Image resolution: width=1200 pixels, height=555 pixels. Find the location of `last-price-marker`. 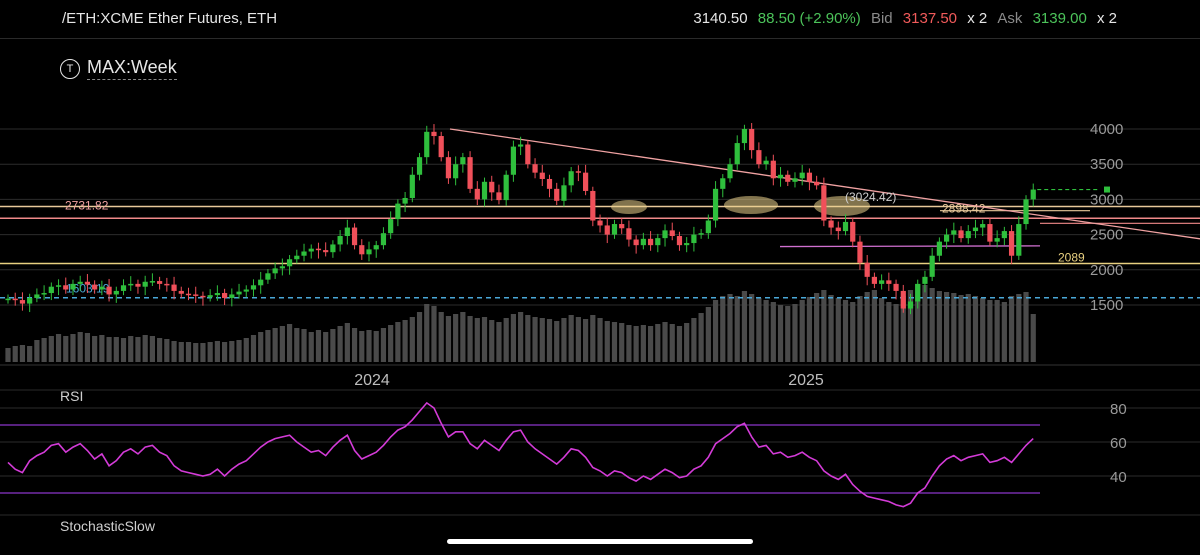

last-price-marker is located at coordinates (1107, 189).